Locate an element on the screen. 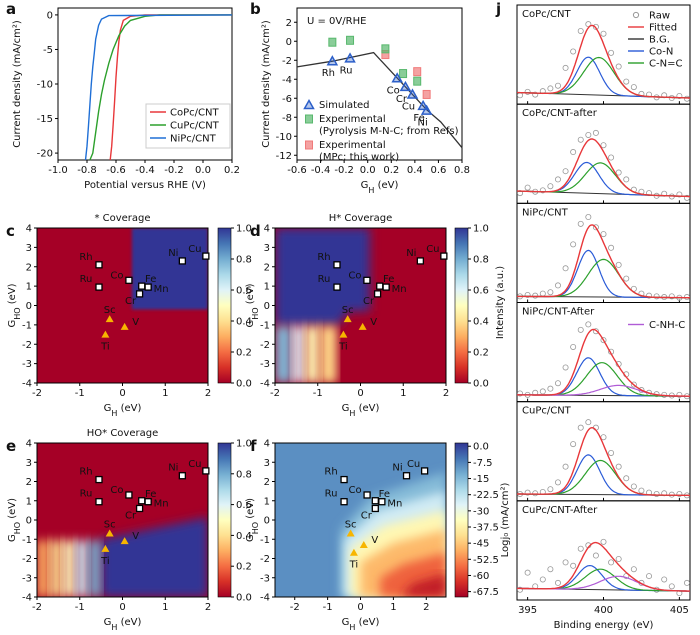 This screenshot has width=700, height=635. legend-label: Co-N is located at coordinates (661, 52).